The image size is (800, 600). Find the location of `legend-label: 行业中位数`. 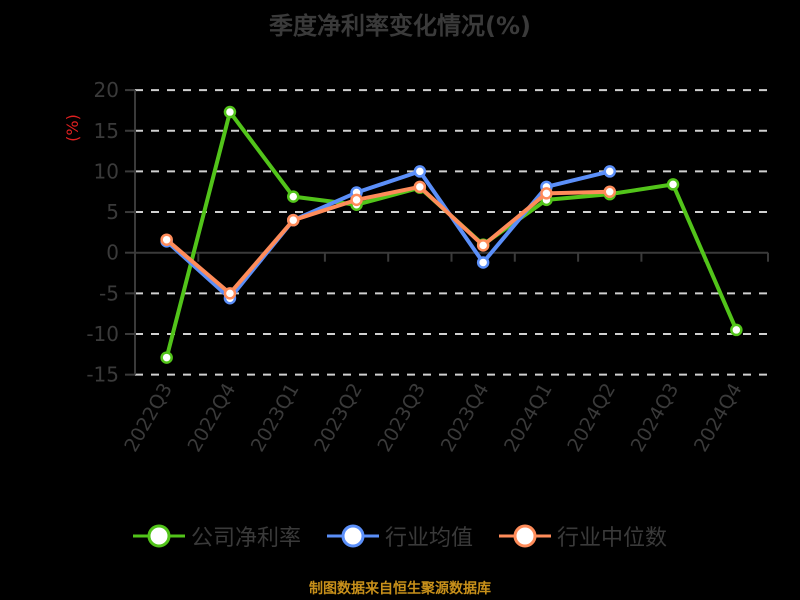

legend-label: 行业中位数 is located at coordinates (612, 538).